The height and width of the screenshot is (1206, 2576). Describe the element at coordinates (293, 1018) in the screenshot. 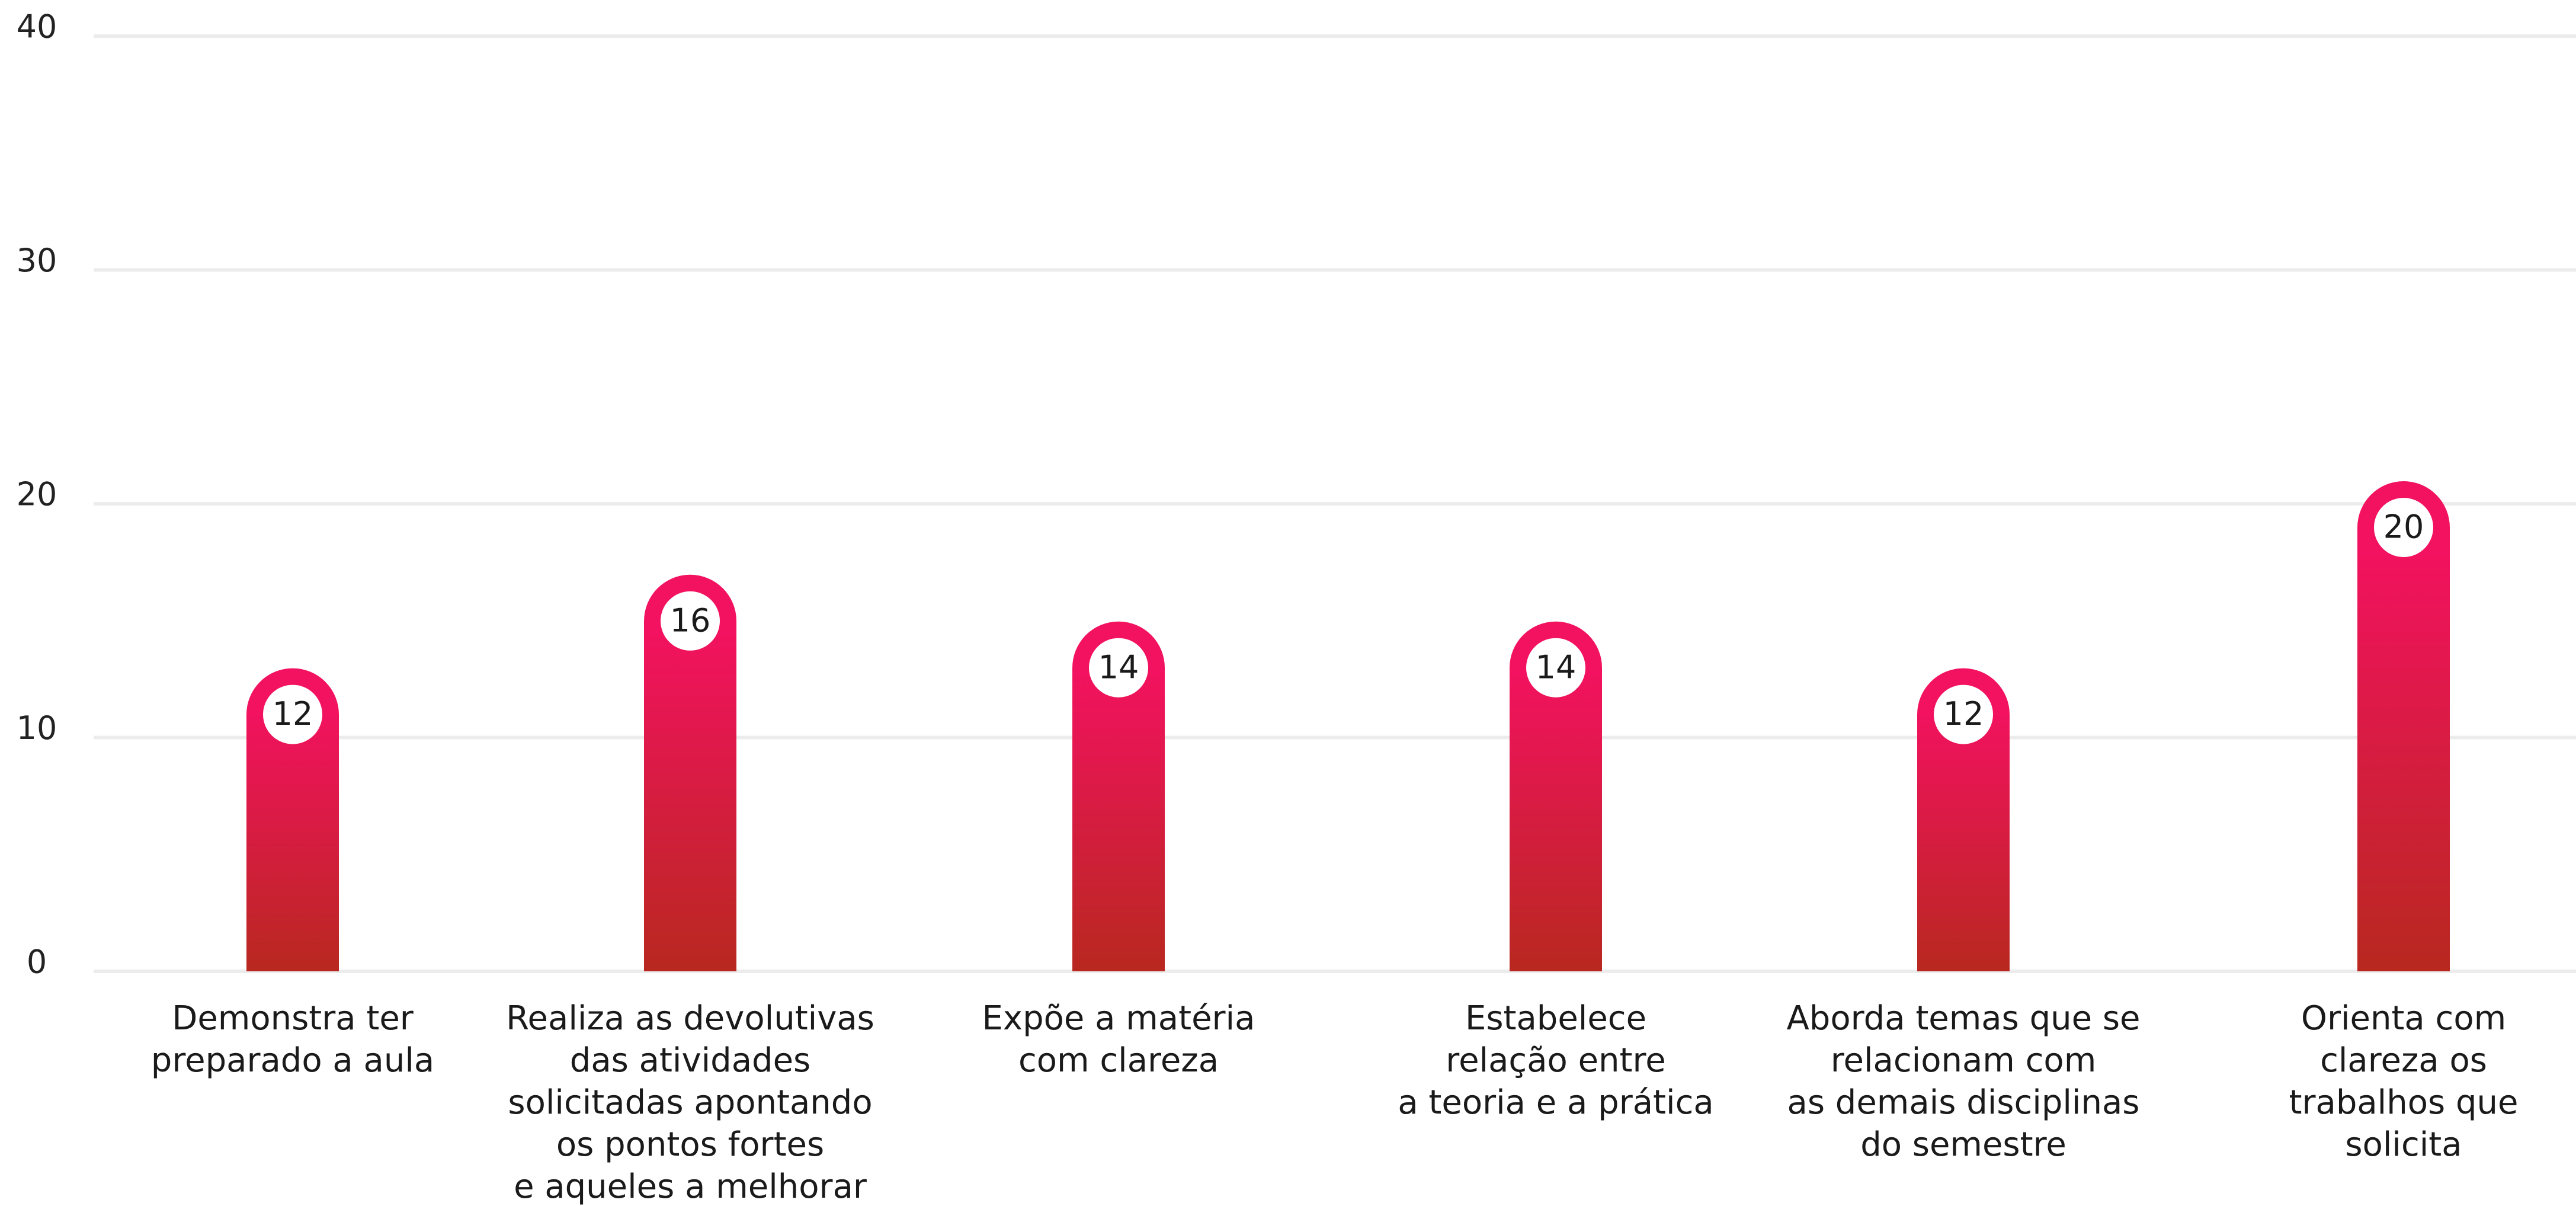

I see `x-tick-label: Demonstra ter` at that location.